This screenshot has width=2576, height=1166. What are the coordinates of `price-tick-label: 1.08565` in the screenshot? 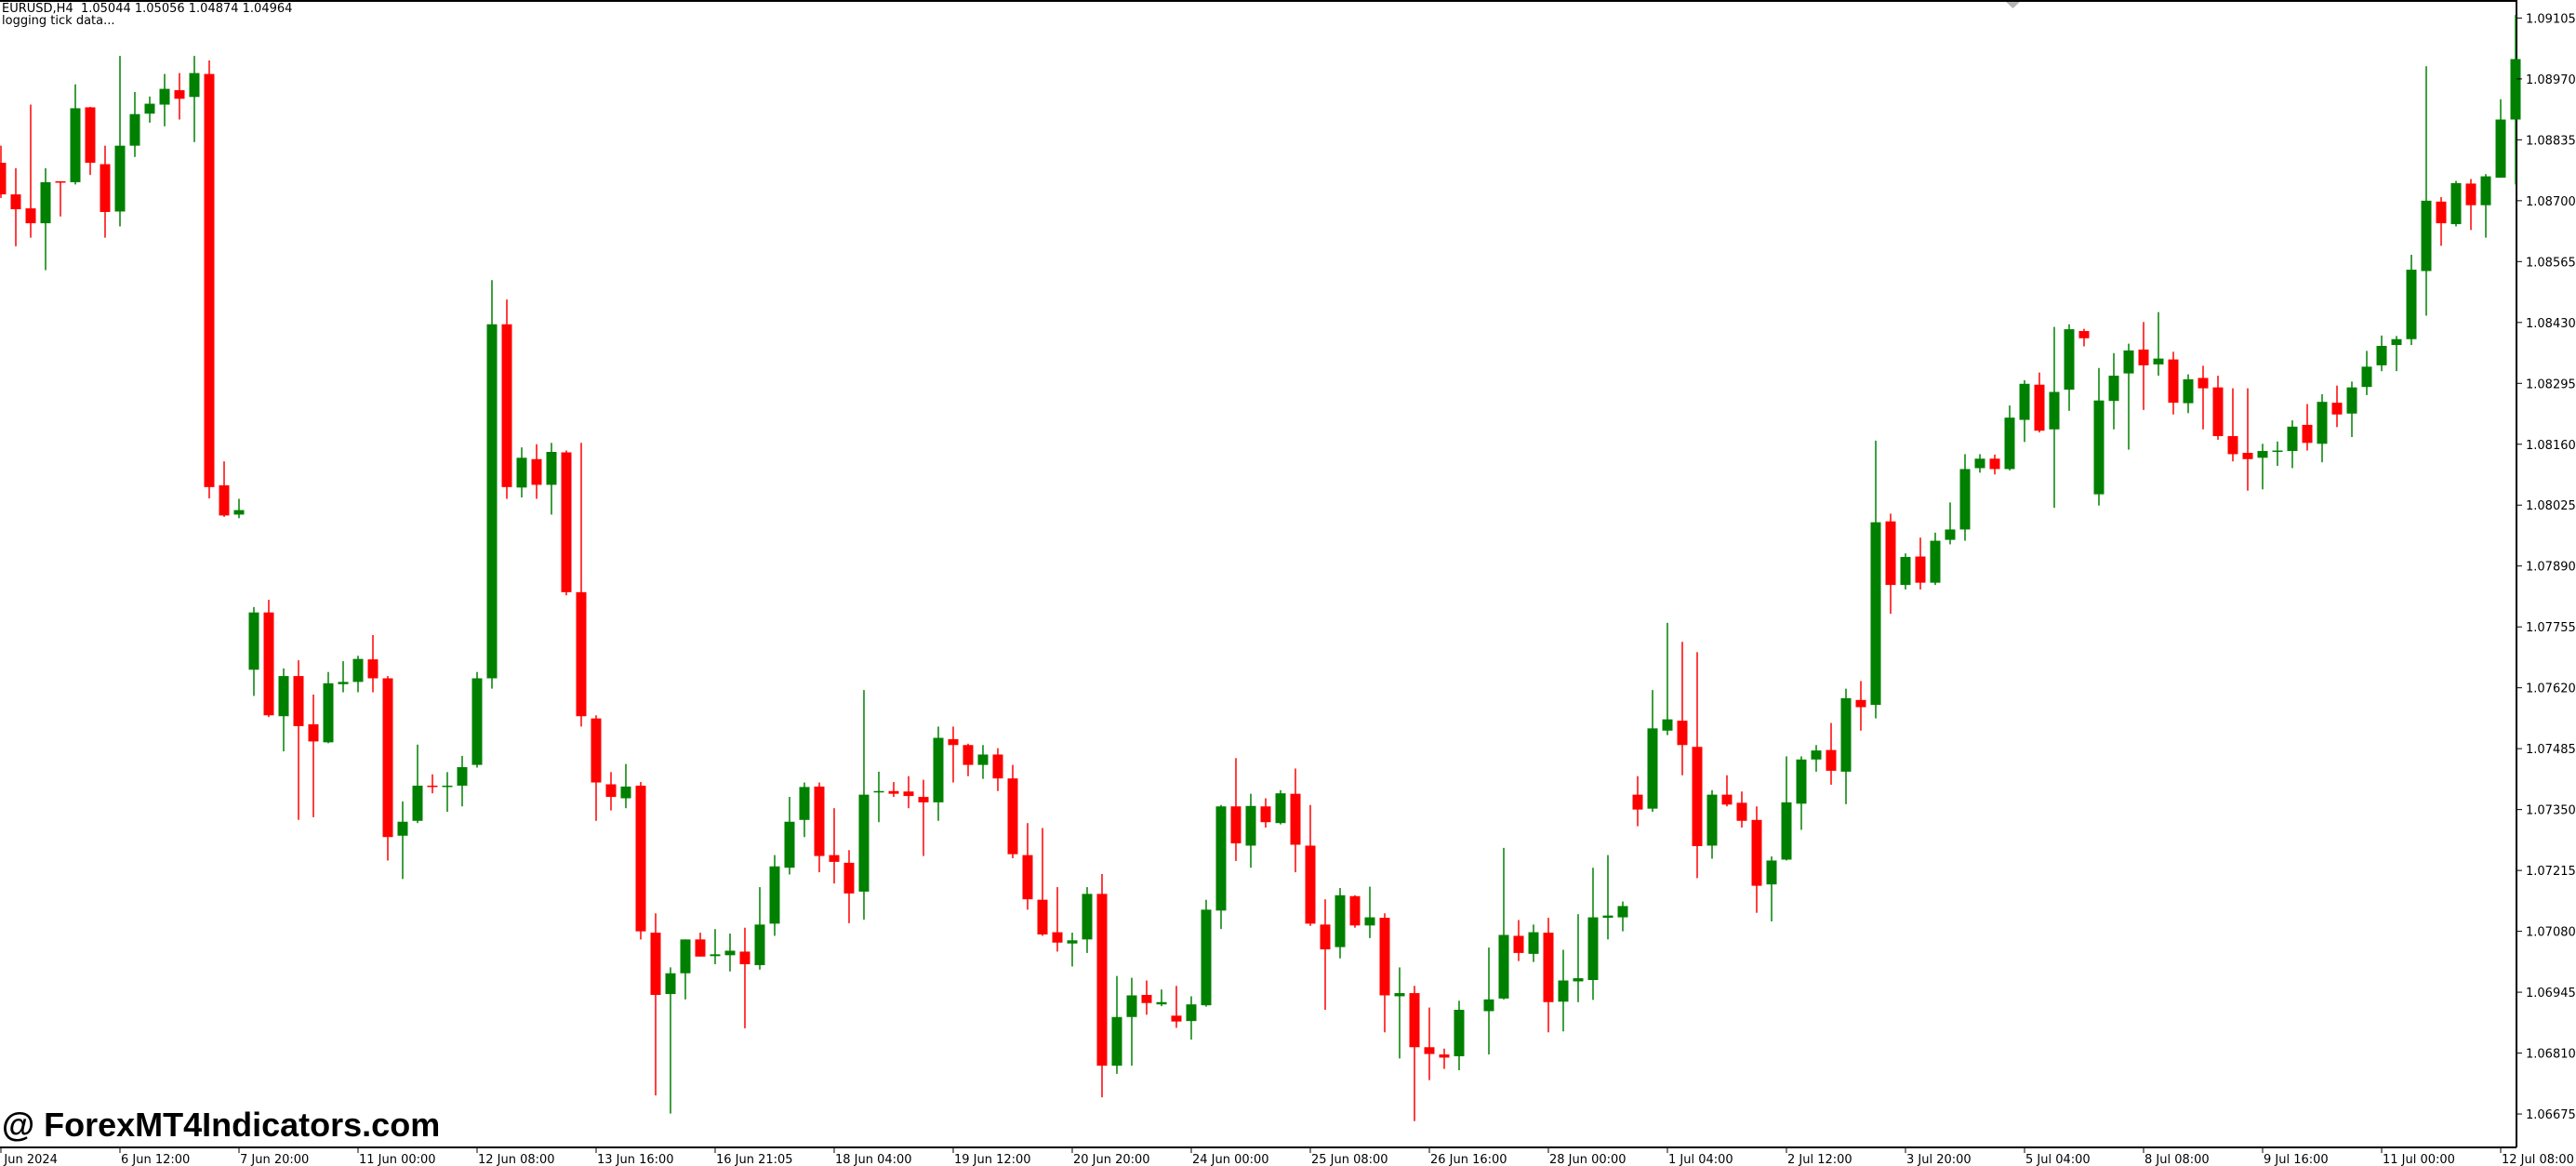 It's located at (2551, 263).